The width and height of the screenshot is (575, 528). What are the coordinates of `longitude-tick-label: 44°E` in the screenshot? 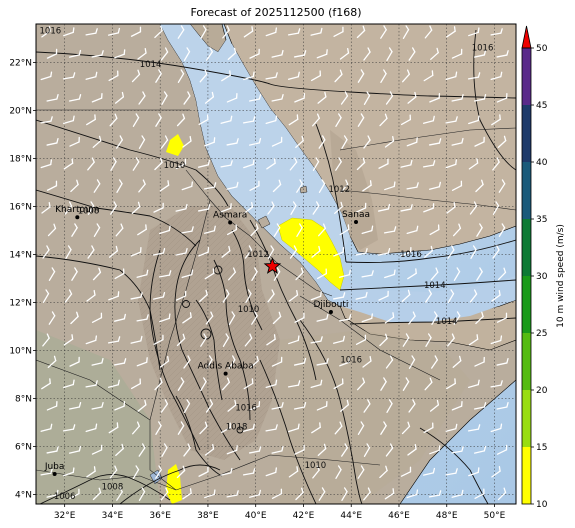 It's located at (351, 516).